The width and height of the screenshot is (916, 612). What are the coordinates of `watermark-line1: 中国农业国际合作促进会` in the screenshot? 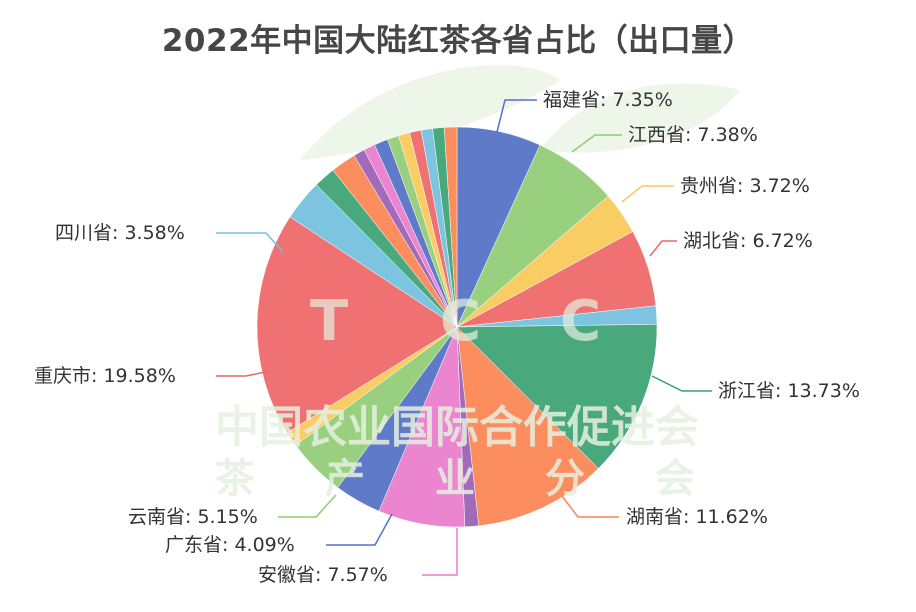 It's located at (457, 427).